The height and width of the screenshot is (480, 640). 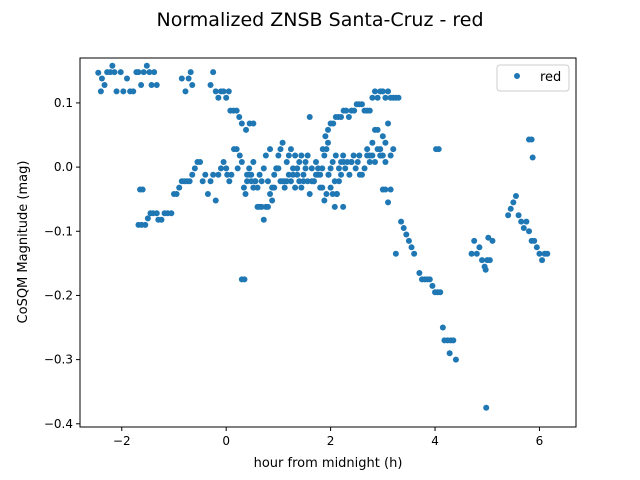 I want to click on y-tick-label: 0.1, so click(x=63, y=103).